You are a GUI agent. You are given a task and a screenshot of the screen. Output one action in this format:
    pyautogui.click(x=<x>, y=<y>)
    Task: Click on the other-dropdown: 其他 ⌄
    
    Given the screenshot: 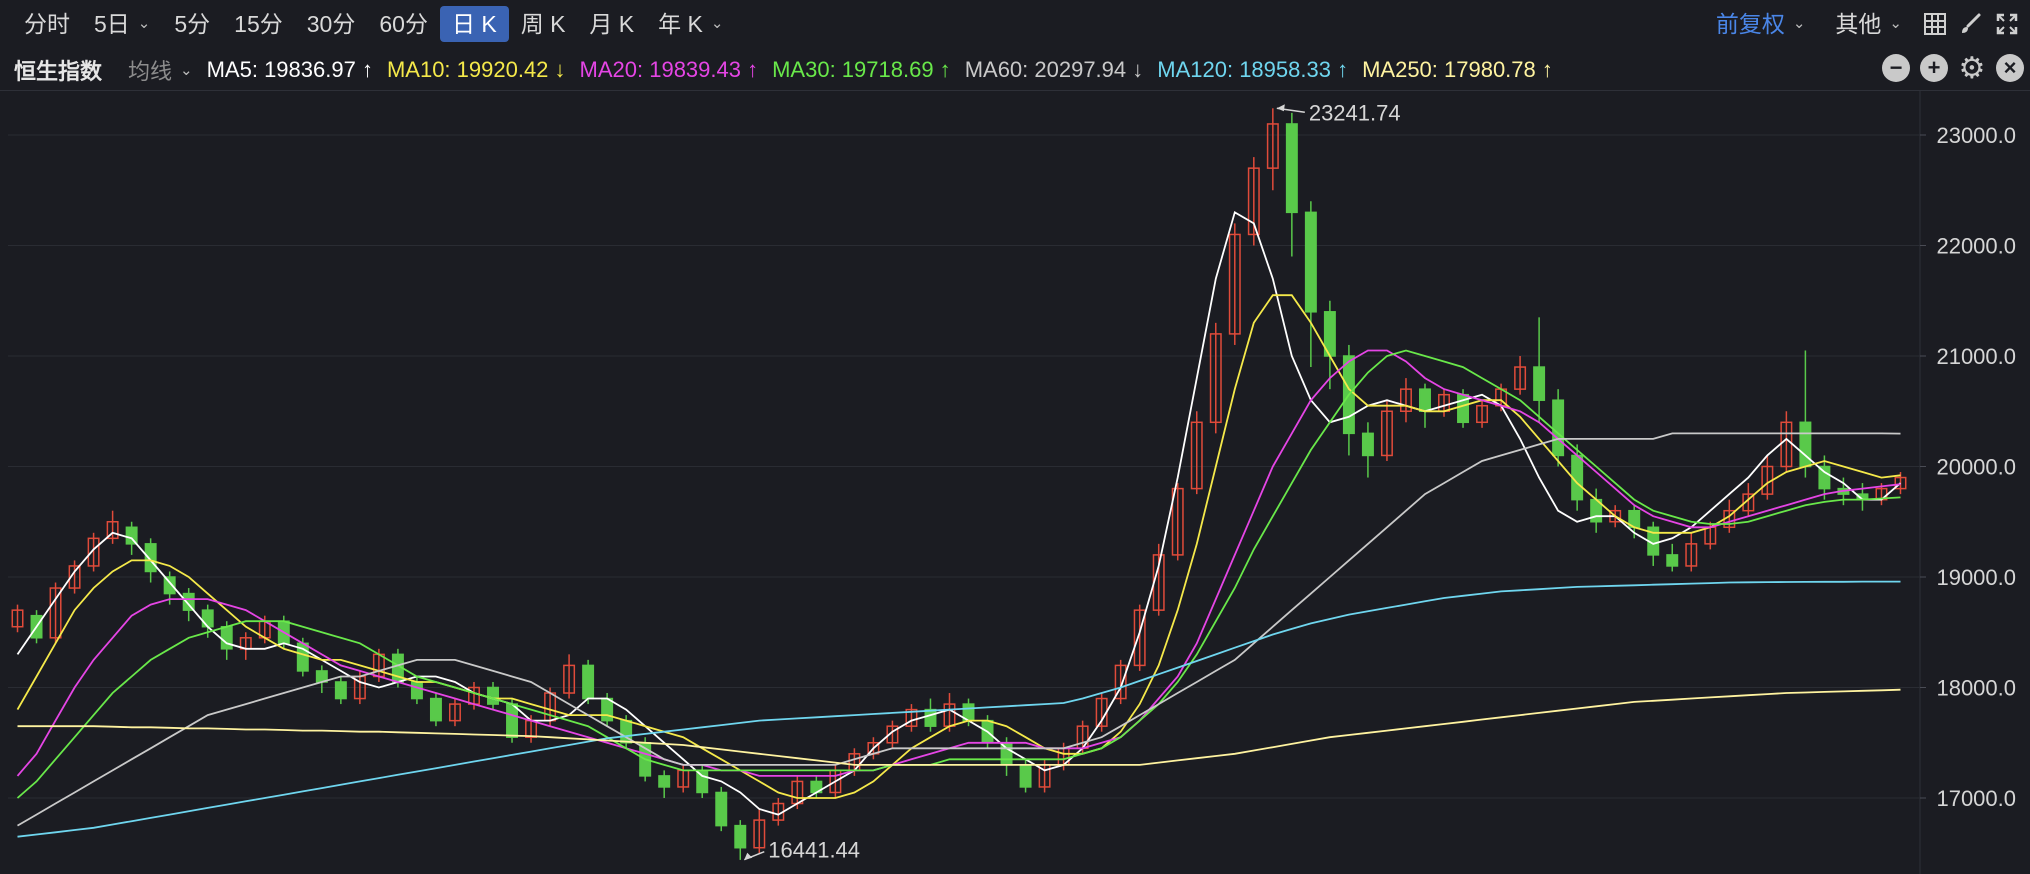 What is the action you would take?
    pyautogui.click(x=1868, y=24)
    